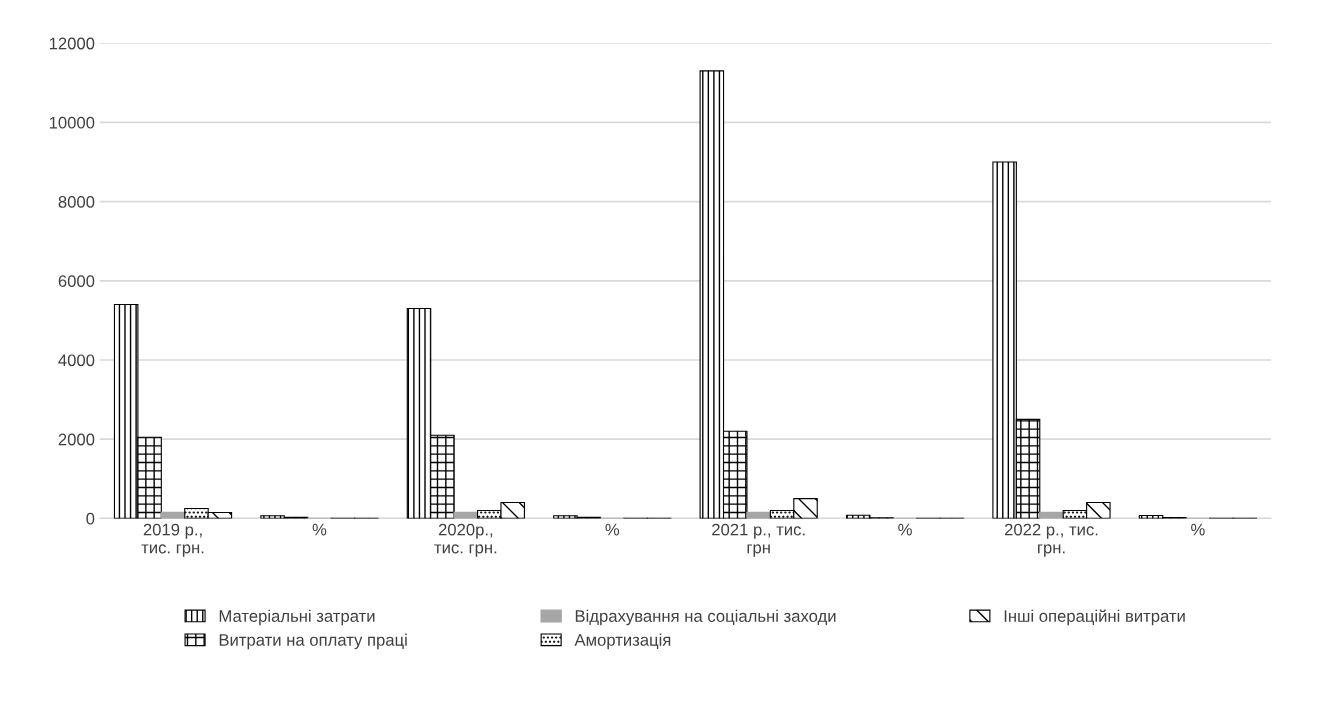 This screenshot has height=720, width=1331. I want to click on y-tick-label: 2000, so click(76, 439).